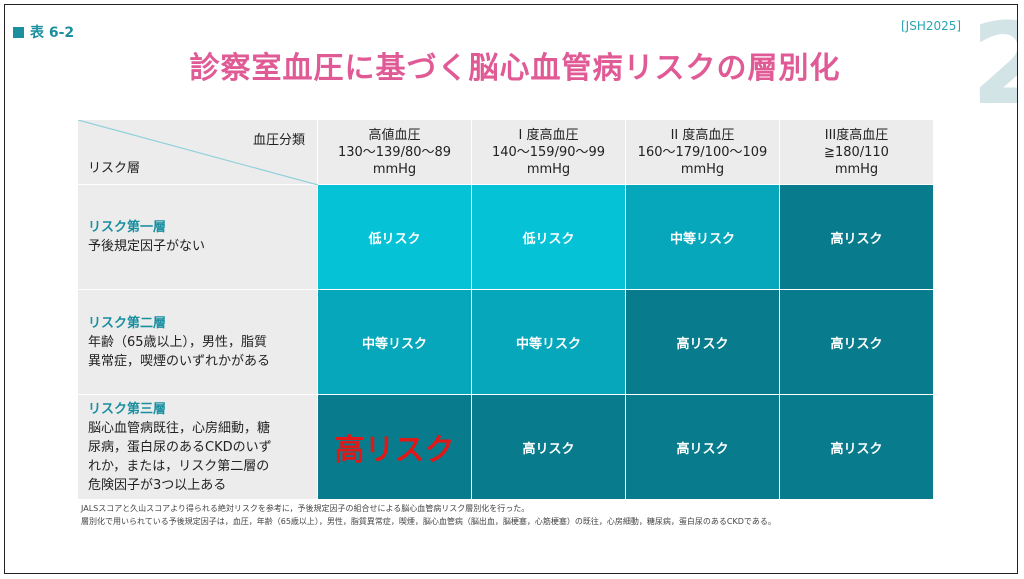 The image size is (1024, 579). Describe the element at coordinates (114, 168) in the screenshot. I see `risk-layer-label: リスク層` at that location.